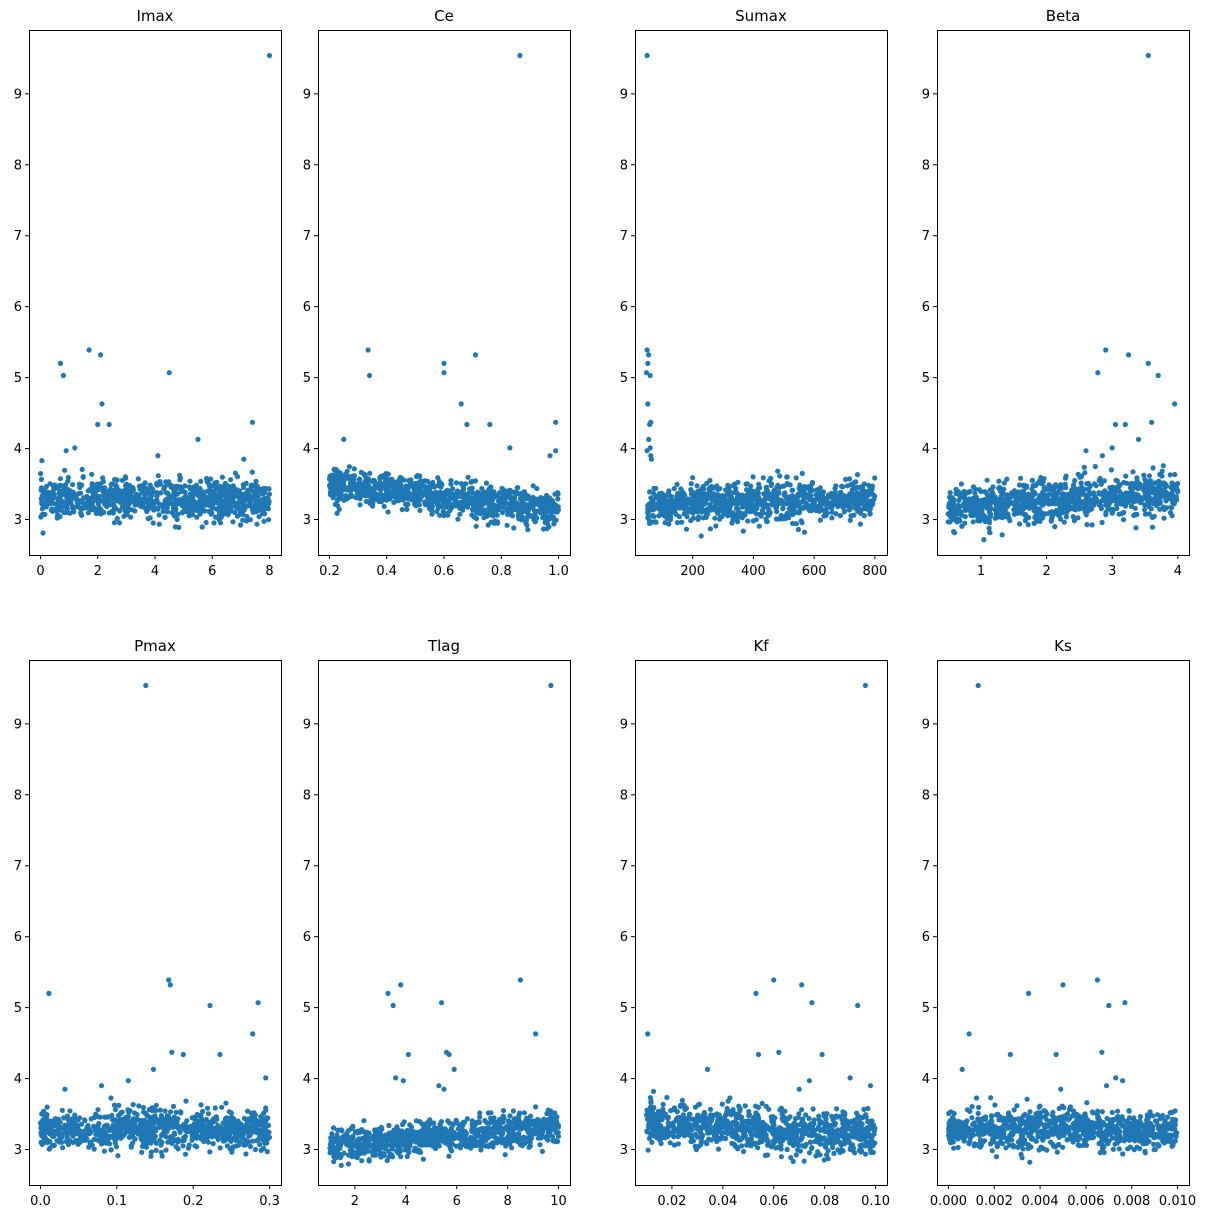 Image resolution: width=1209 pixels, height=1219 pixels. Describe the element at coordinates (814, 571) in the screenshot. I see `x-tick-label: 600` at that location.